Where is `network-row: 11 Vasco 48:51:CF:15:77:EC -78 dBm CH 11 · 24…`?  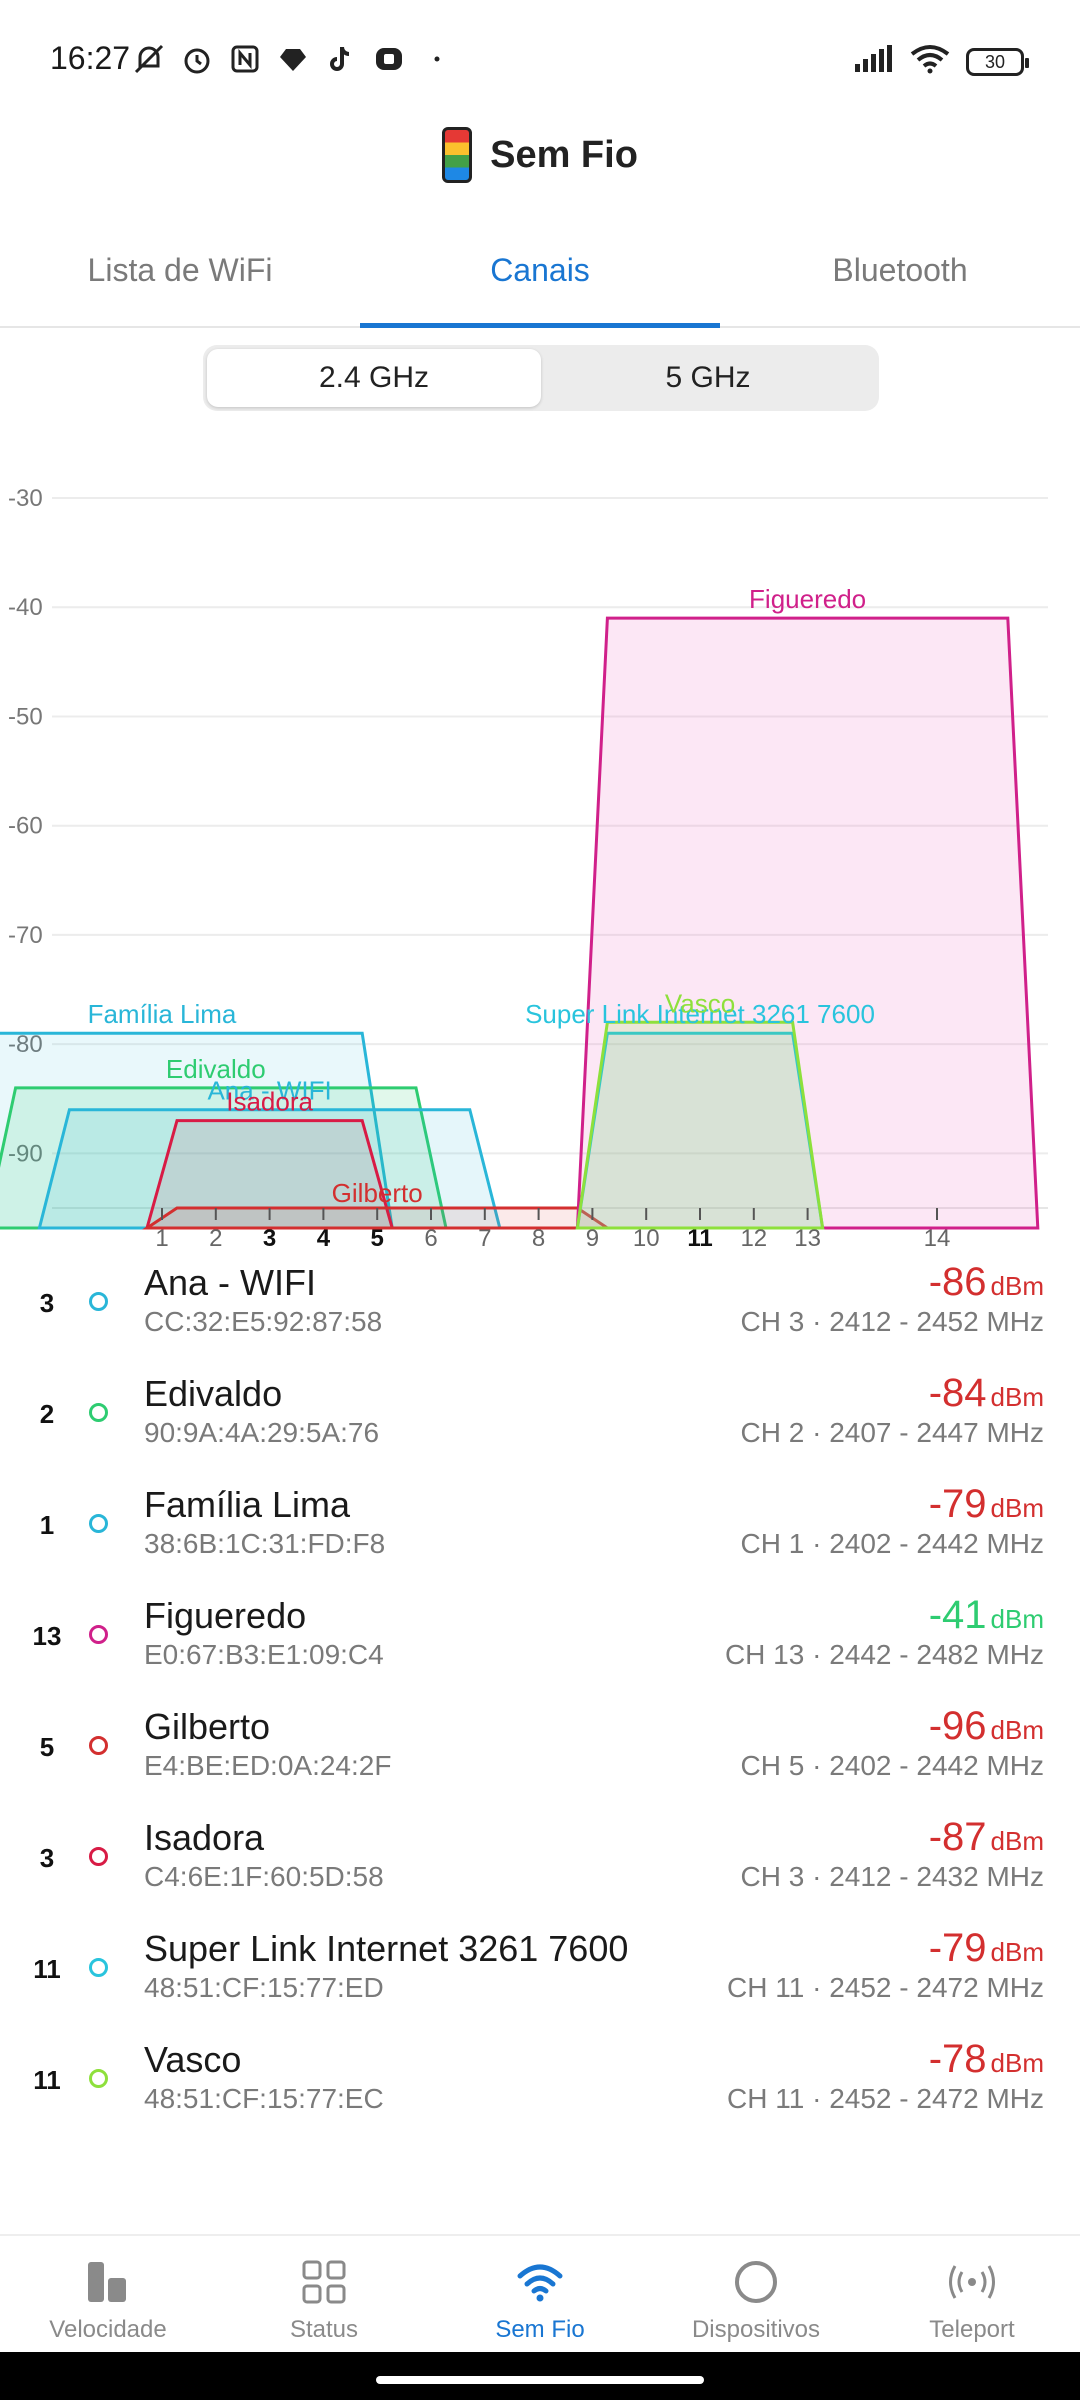 network-row: 11 Vasco 48:51:CF:15:77:EC -78 dBm CH 11 · 24… is located at coordinates (540, 2093).